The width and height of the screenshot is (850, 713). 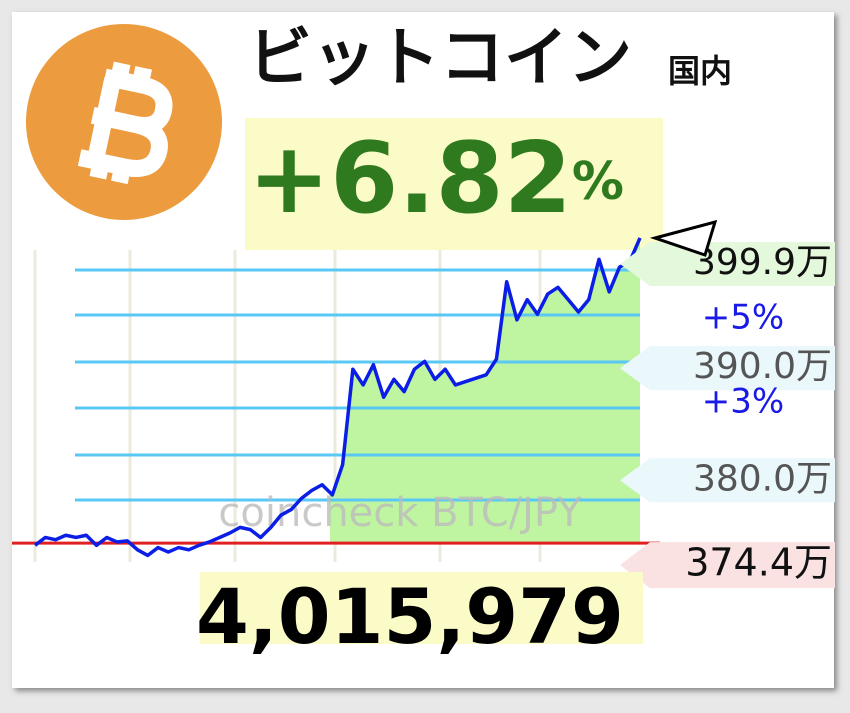 I want to click on change-unit: %, so click(x=598, y=182).